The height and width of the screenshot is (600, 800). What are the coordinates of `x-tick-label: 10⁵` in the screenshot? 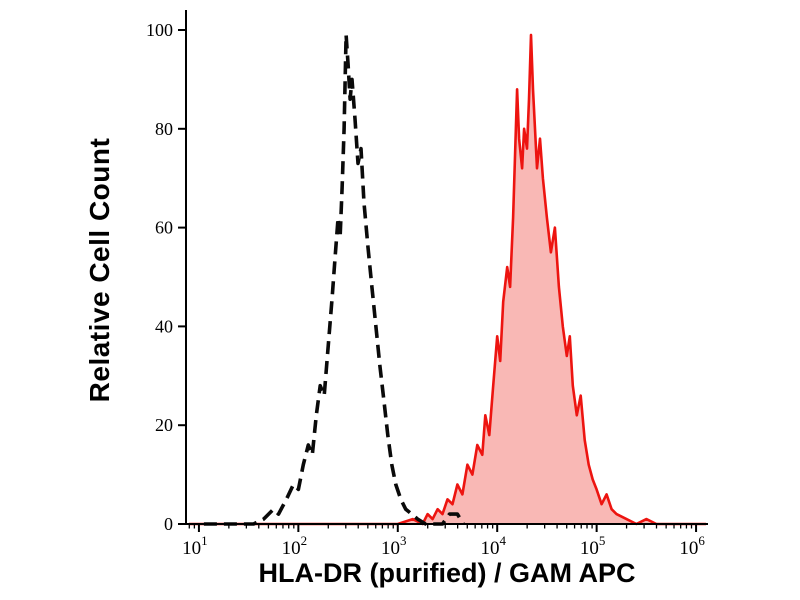 It's located at (593, 546).